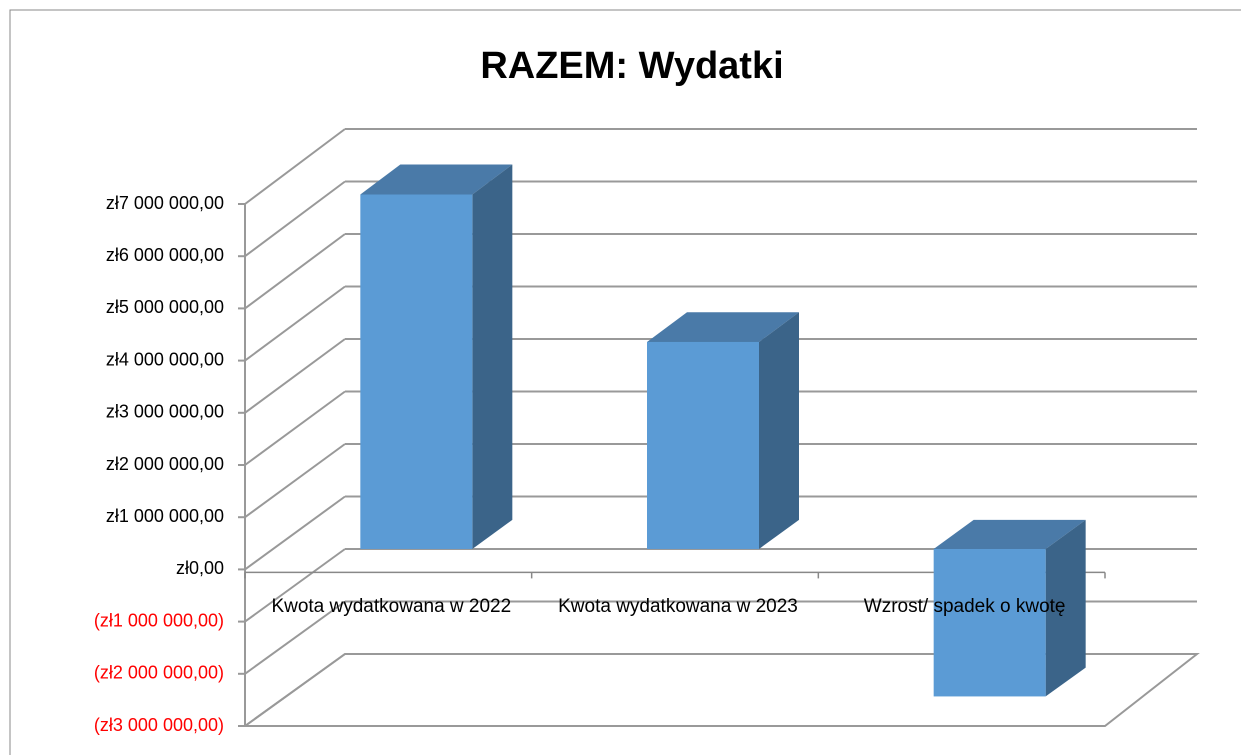 The width and height of the screenshot is (1241, 755). What do you see at coordinates (159, 725) in the screenshot?
I see `y-tick-label: (zł3 000 000,00)` at bounding box center [159, 725].